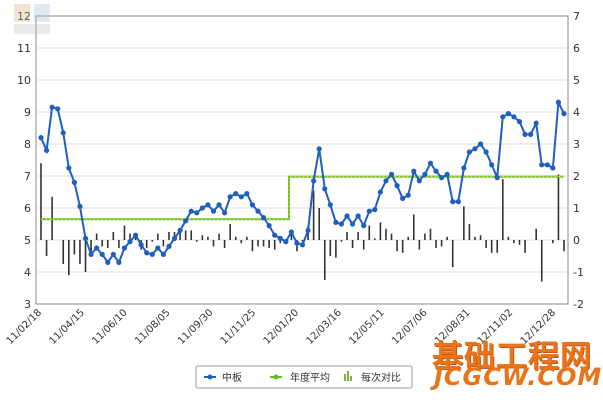 This screenshot has height=402, width=603. I want to click on x-tick-label: 11/04/15, so click(67, 327).